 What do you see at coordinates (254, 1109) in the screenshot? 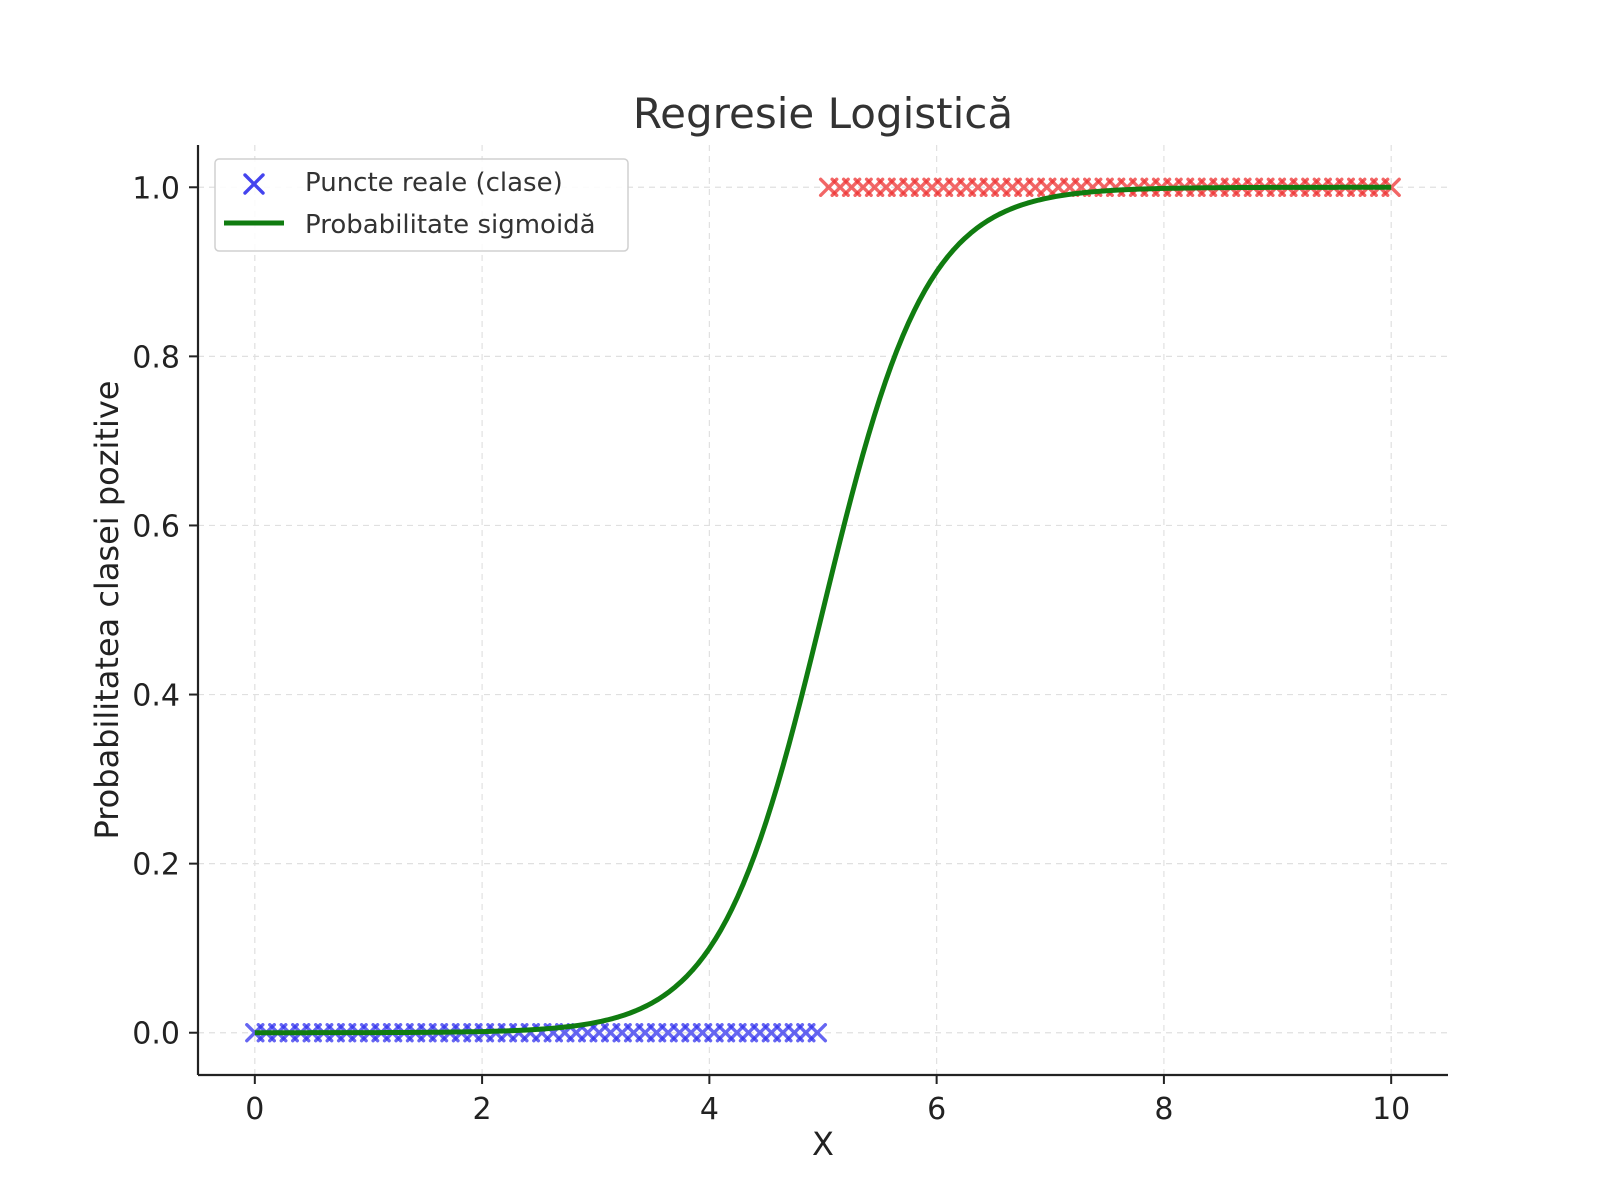
I see `x-tick-label: 0` at bounding box center [254, 1109].